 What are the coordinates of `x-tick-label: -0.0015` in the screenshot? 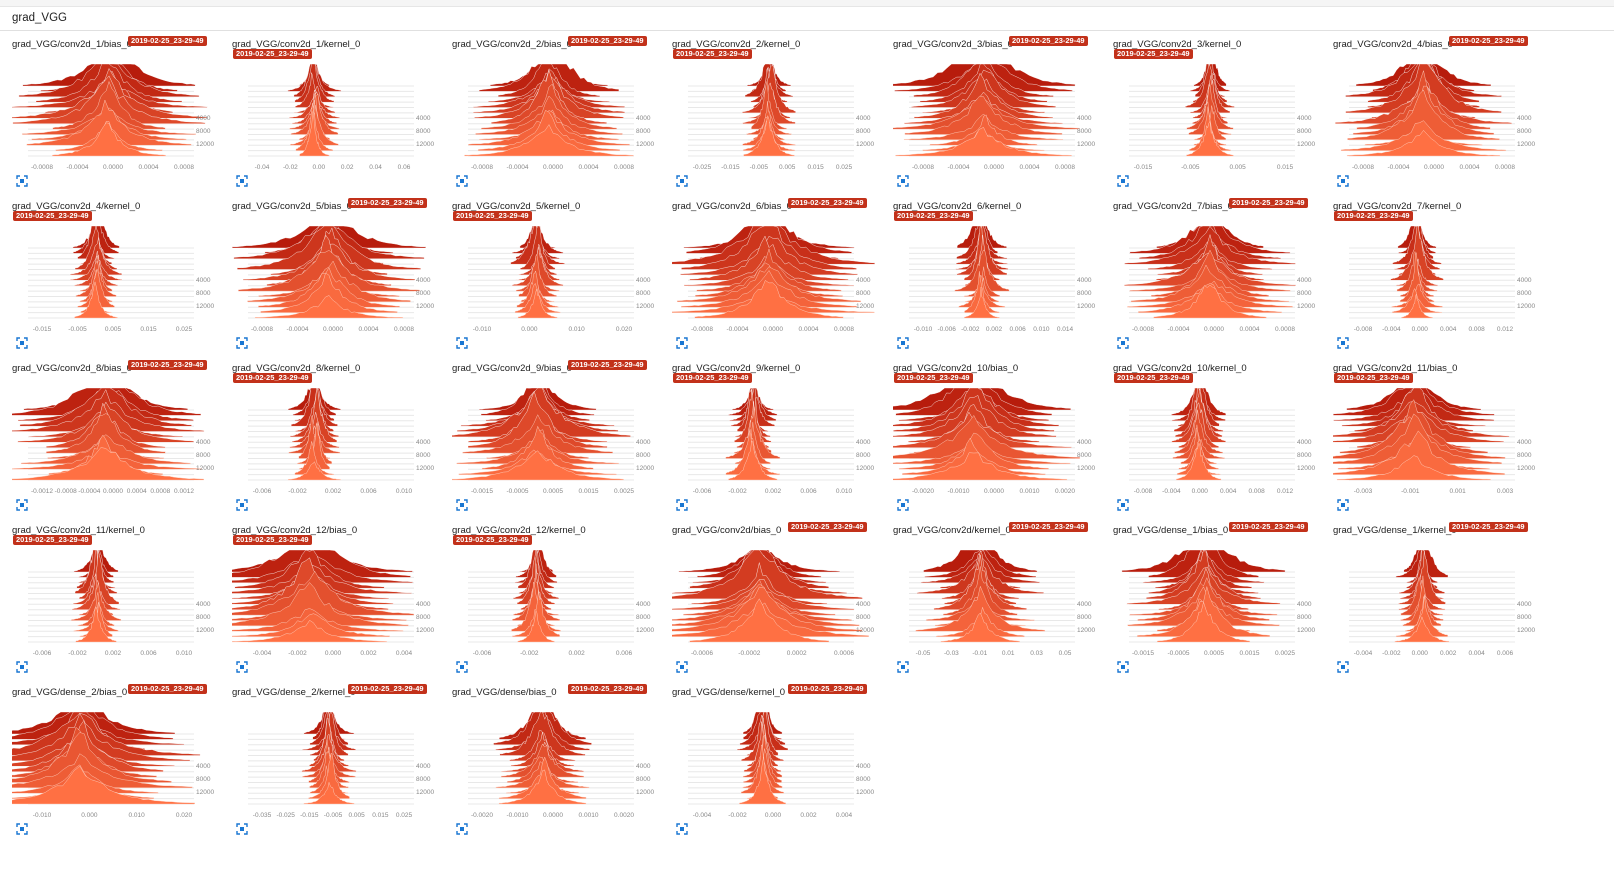 It's located at (482, 491).